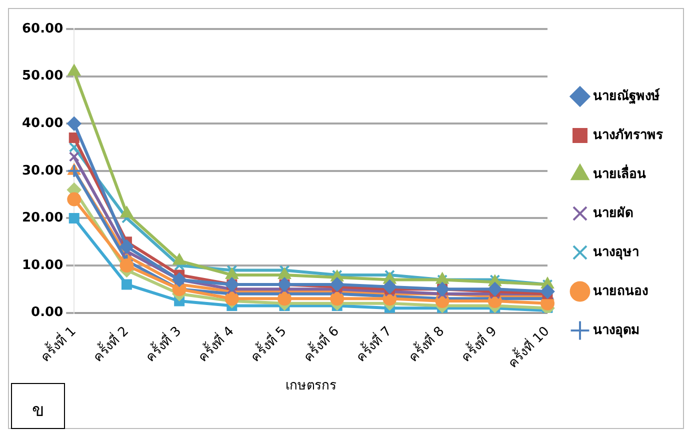 This screenshot has width=692, height=437. I want to click on legend-label: นางอุดม, so click(616, 330).